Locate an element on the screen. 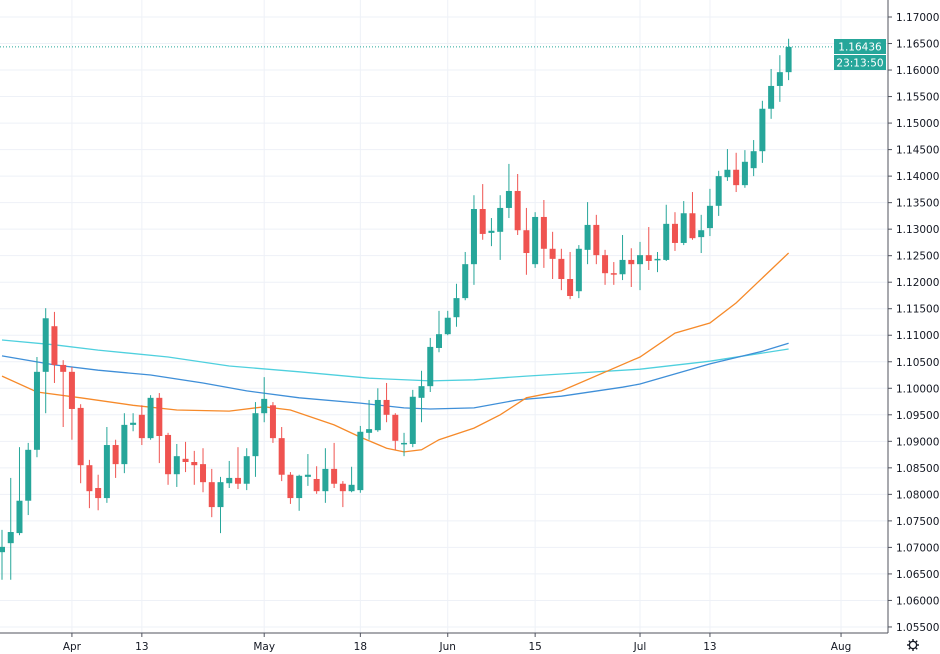 This screenshot has height=654, width=940. y-tick-label: 1.14500 is located at coordinates (917, 151).